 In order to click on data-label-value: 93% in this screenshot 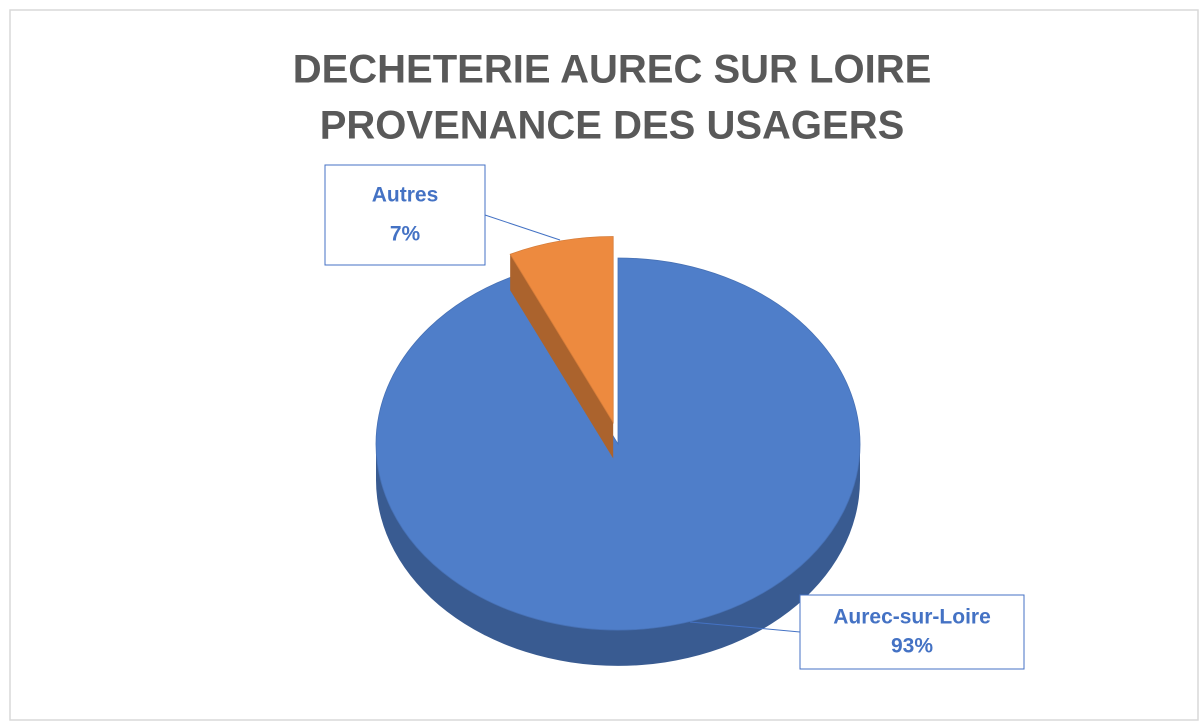, I will do `click(912, 645)`.